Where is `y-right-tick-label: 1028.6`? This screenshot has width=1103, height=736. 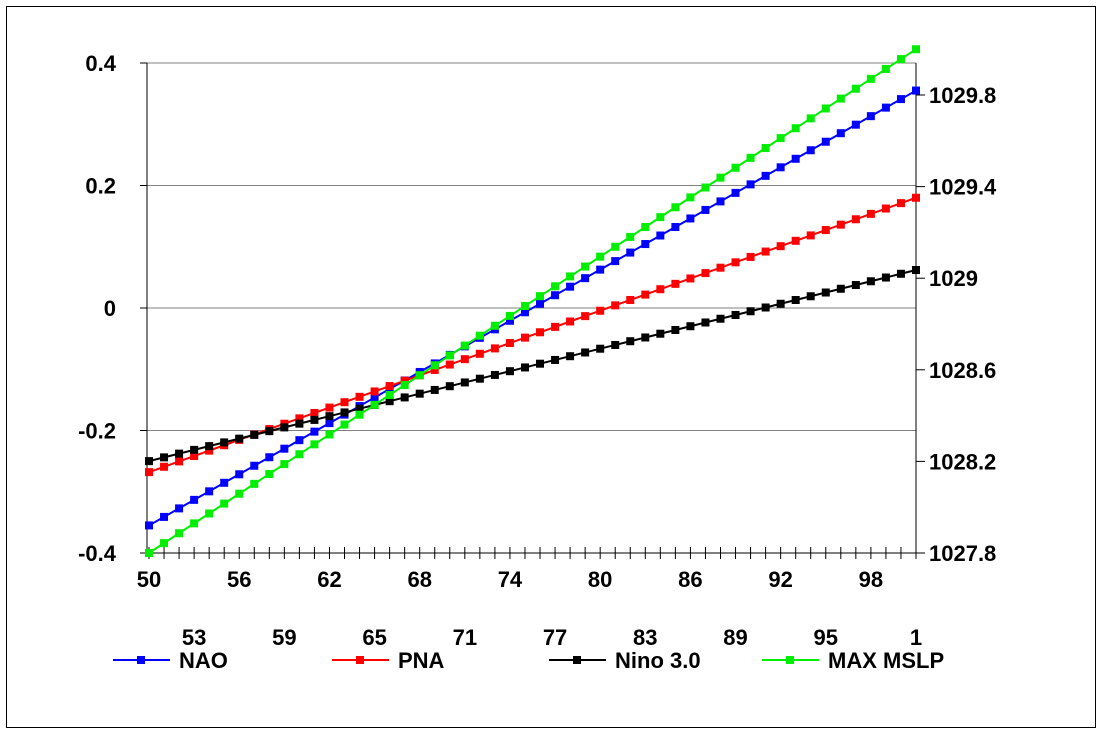
y-right-tick-label: 1028.6 is located at coordinates (962, 370).